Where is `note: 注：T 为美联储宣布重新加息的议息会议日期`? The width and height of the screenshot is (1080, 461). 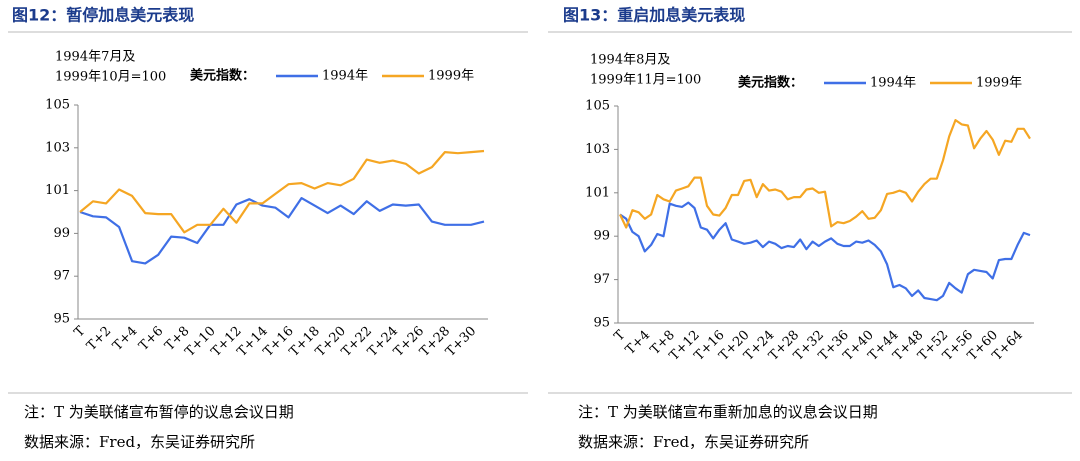 note: 注：T 为美联储宣布重新加息的议息会议日期 is located at coordinates (728, 412).